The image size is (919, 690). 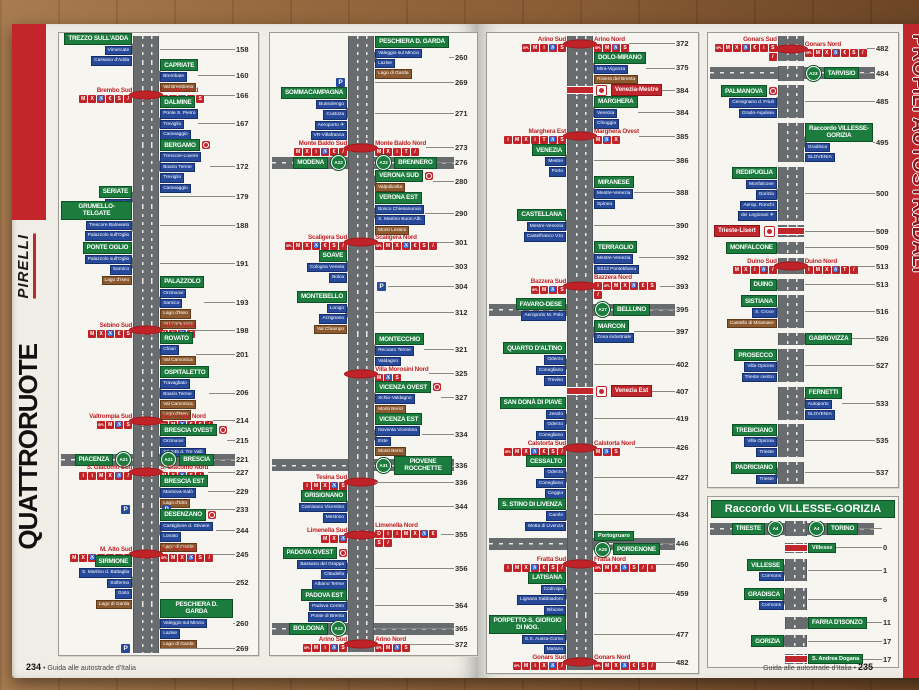 What do you see at coordinates (634, 310) in the screenshot?
I see `right-zone: A27 BELLUNO` at bounding box center [634, 310].